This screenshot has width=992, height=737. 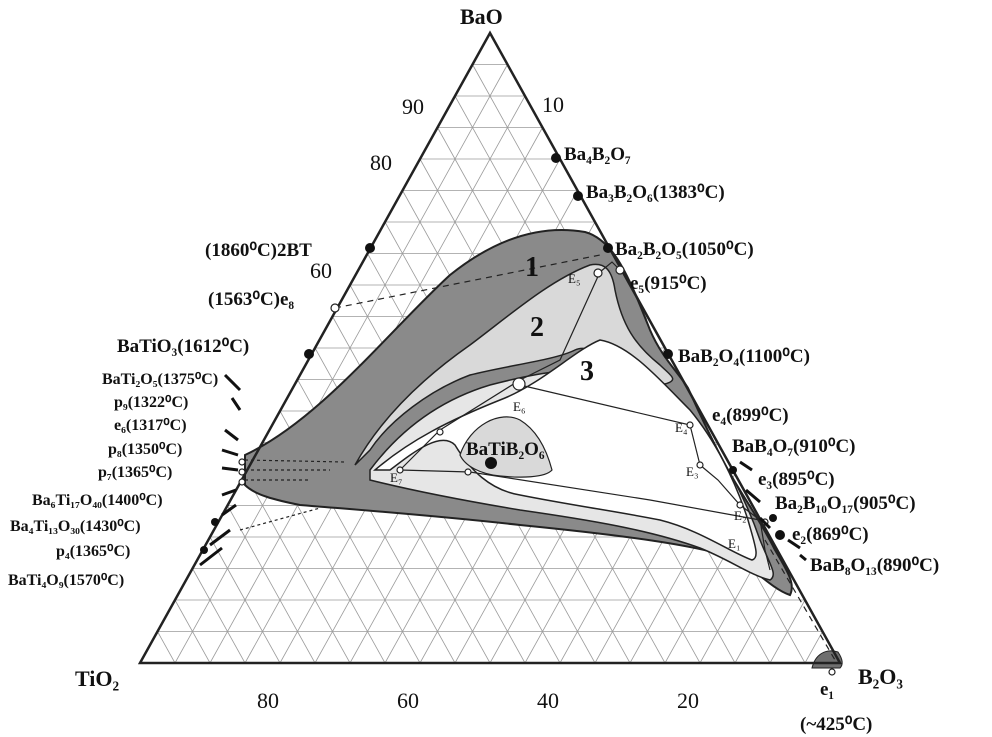 I want to click on label-ba6ti17o40: Ba₆Ti₁₇O₄₀(1400⁰C), so click(x=97, y=500).